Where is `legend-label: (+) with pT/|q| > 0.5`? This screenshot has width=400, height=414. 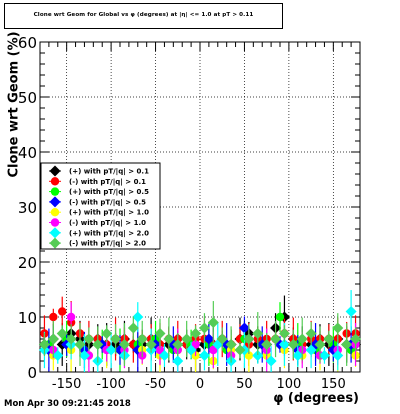 legend-label: (+) with pT/|q| > 0.5 is located at coordinates (109, 192).